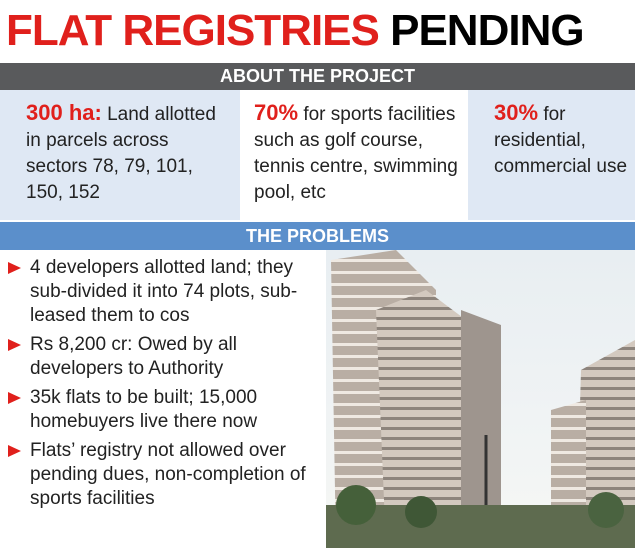 The image size is (635, 548). What do you see at coordinates (317, 76) in the screenshot?
I see `section-heading: ABOUT THE PROJECT` at bounding box center [317, 76].